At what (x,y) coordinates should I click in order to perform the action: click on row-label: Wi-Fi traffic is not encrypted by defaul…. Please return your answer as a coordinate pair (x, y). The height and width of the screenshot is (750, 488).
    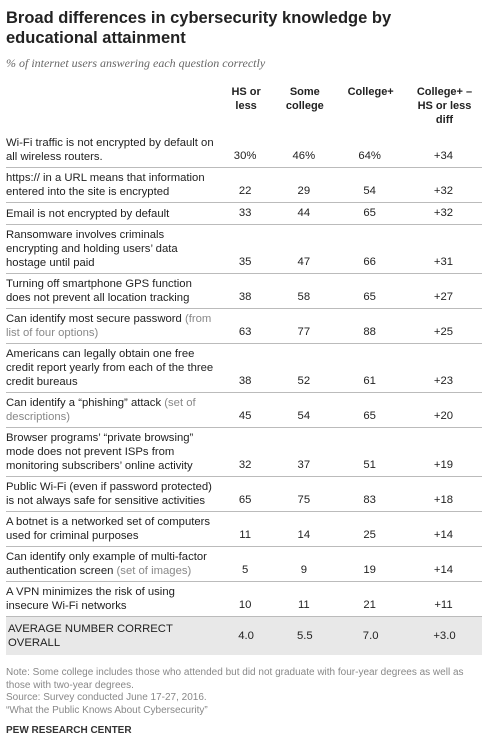
    Looking at the image, I should click on (110, 150).